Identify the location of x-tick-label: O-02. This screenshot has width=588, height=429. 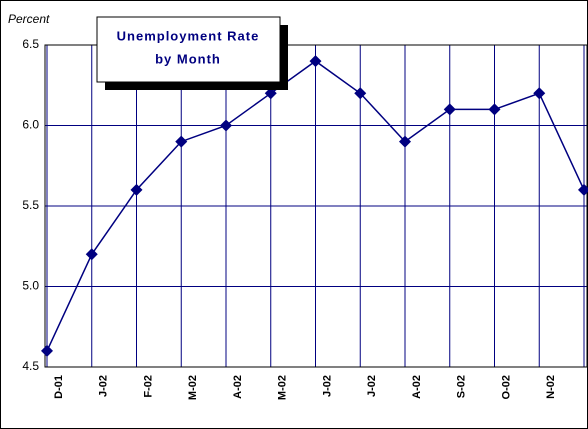
(506, 387).